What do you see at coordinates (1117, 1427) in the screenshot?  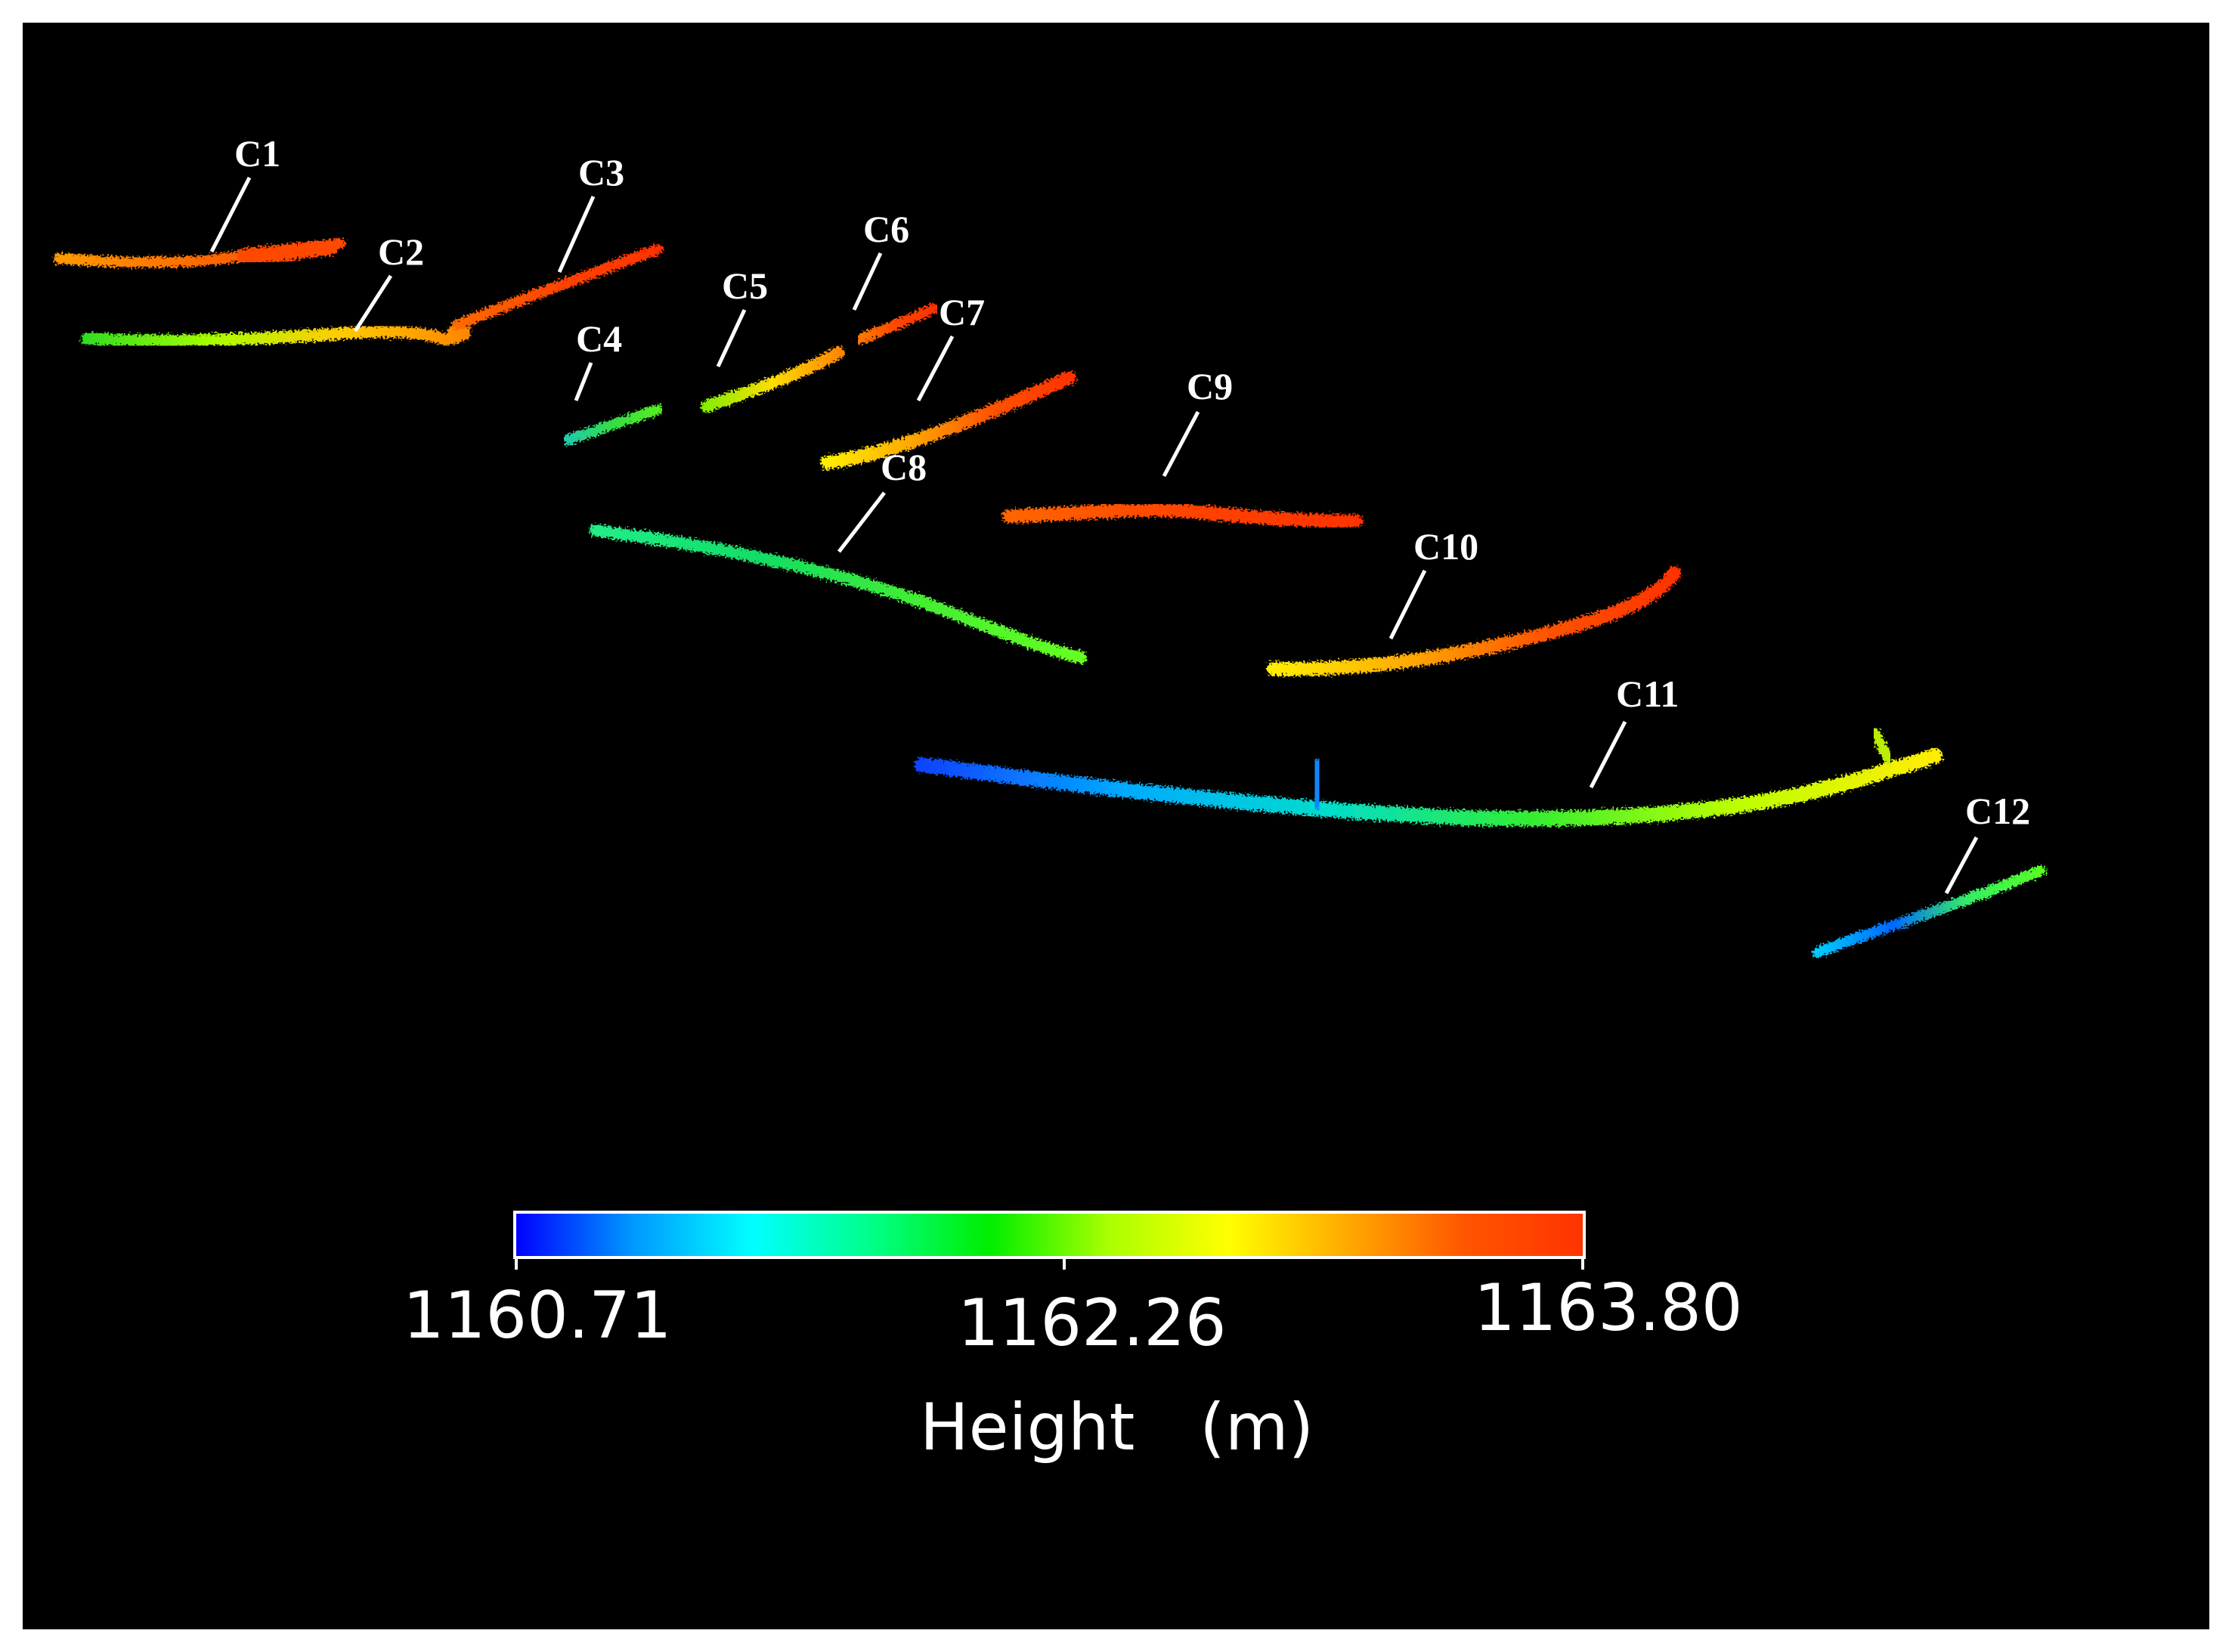 I see `colorbar-title: Height (m)` at bounding box center [1117, 1427].